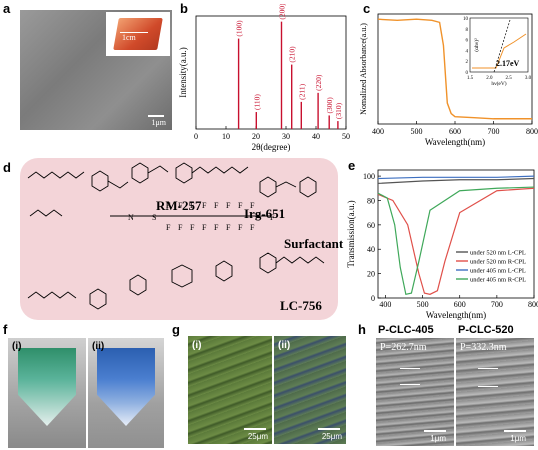 The height and width of the screenshot is (450, 538). Describe the element at coordinates (489, 78) in the screenshot. I see `inset-x-tick-label: 2.0` at that location.